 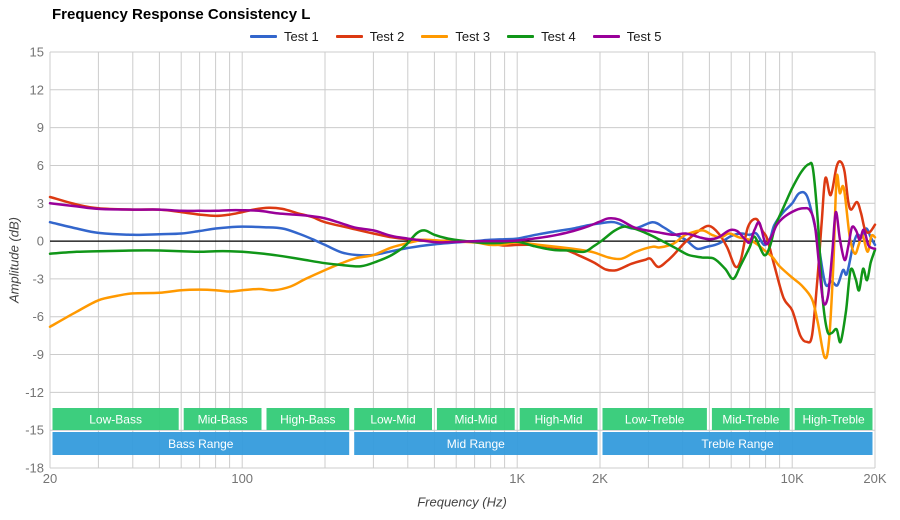 I want to click on legend-item-test-3: Test 3, so click(x=455, y=36).